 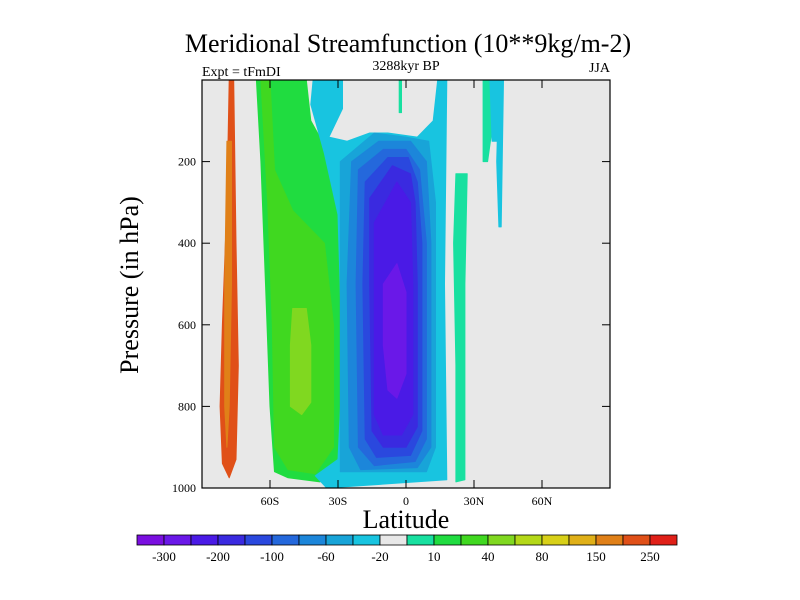 What do you see at coordinates (650, 556) in the screenshot?
I see `colorbar-label: 250` at bounding box center [650, 556].